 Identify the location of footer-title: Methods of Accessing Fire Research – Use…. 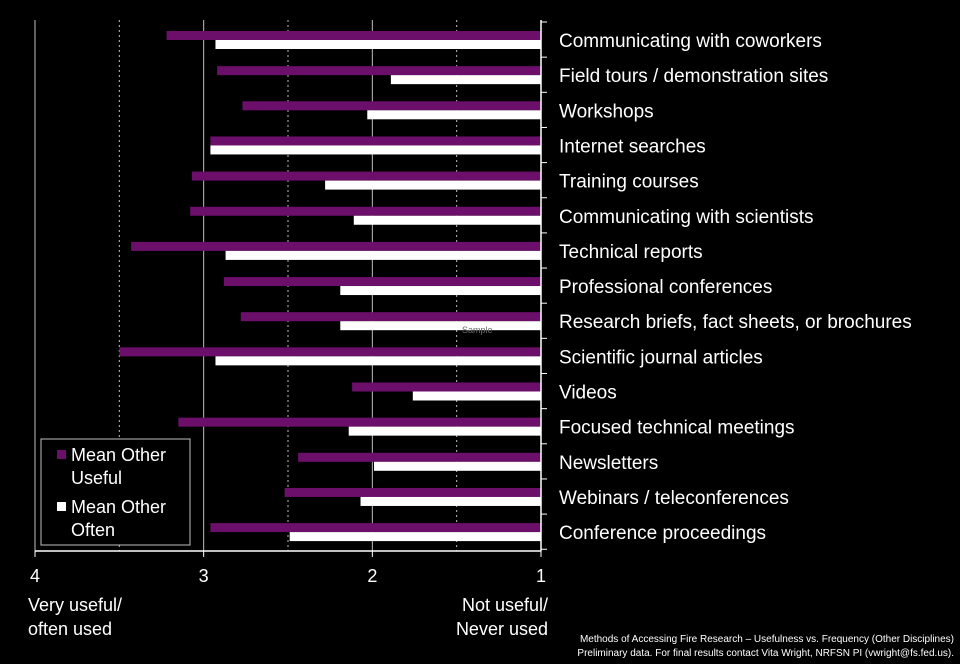
(766, 639).